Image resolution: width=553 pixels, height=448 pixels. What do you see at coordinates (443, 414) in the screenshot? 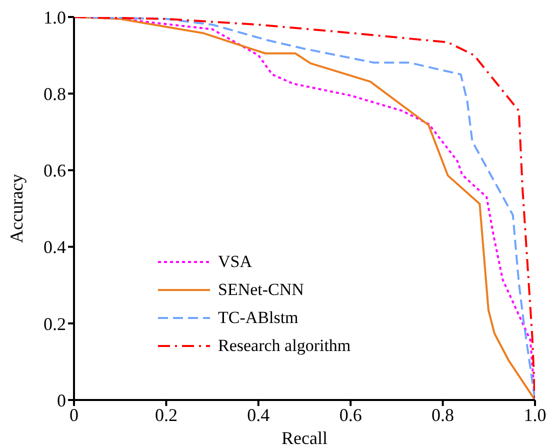
I see `x-tick-label: 0.8` at bounding box center [443, 414].